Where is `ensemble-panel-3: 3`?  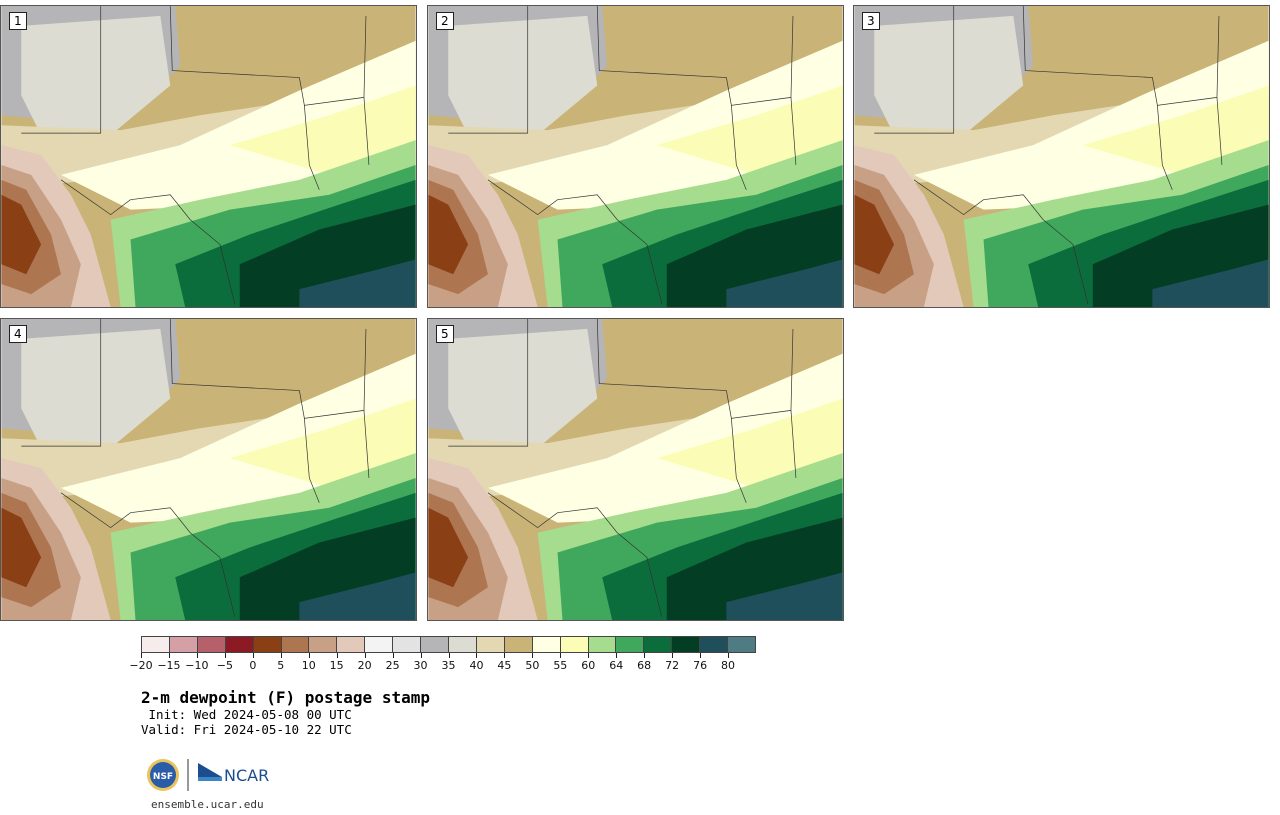
ensemble-panel-3: 3 is located at coordinates (1061, 156).